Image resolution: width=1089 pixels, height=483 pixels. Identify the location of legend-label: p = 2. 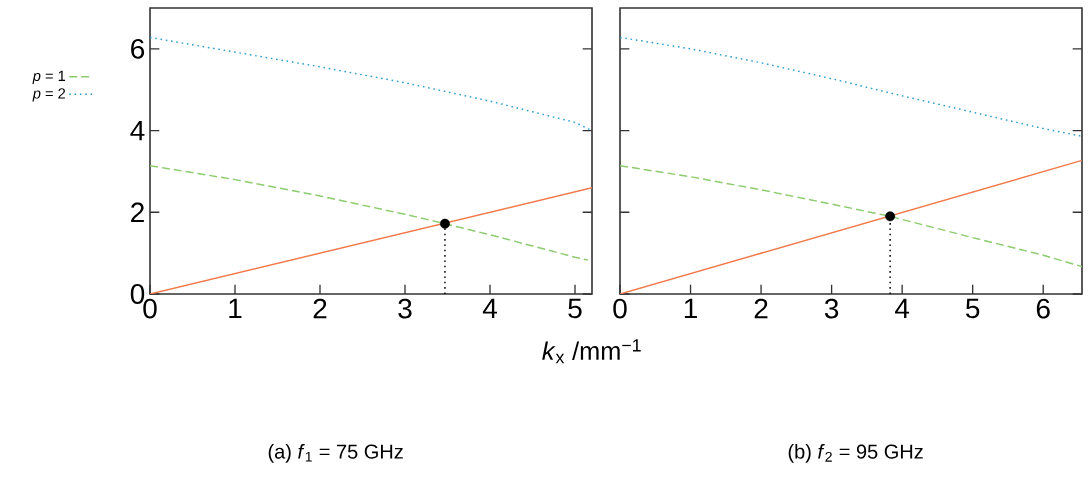
(49, 95).